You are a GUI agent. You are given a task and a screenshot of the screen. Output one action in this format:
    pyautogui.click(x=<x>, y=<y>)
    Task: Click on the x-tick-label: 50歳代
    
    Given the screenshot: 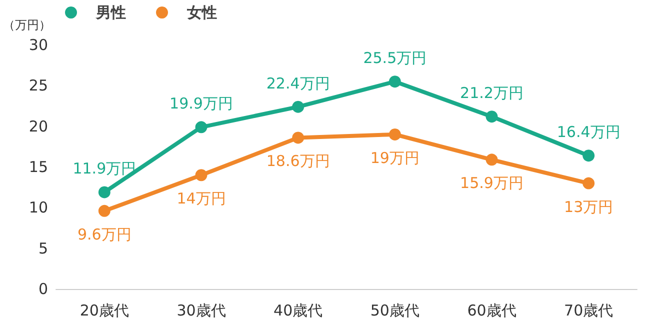 What is the action you would take?
    pyautogui.click(x=395, y=311)
    